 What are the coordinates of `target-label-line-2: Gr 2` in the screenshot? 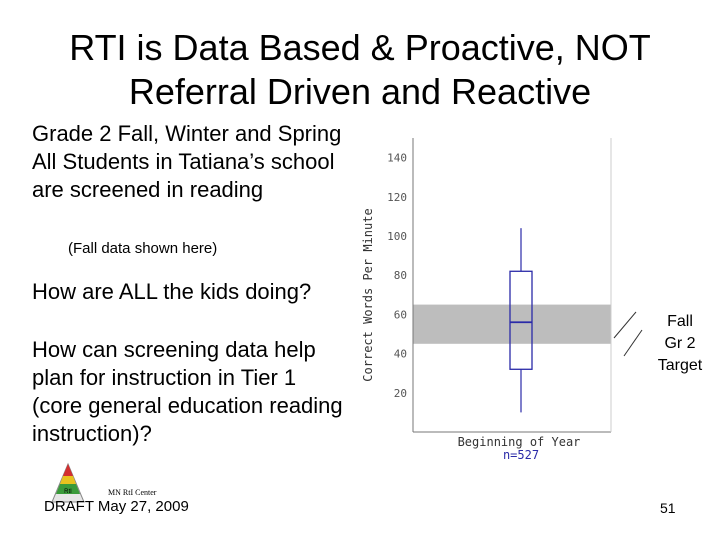 It's located at (680, 343).